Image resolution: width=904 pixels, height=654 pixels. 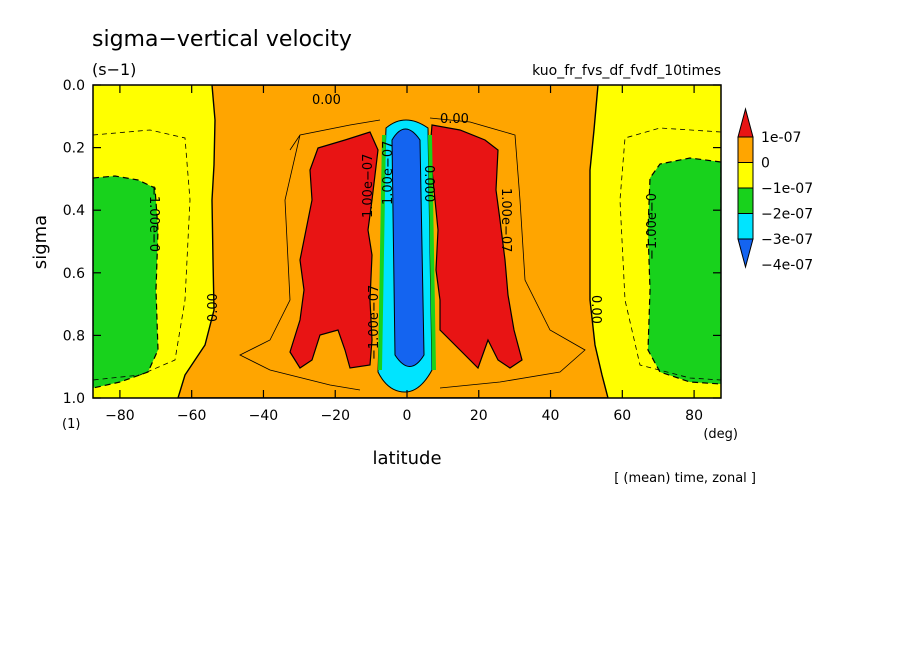 What do you see at coordinates (74, 149) in the screenshot?
I see `y-tick-label: 0.2` at bounding box center [74, 149].